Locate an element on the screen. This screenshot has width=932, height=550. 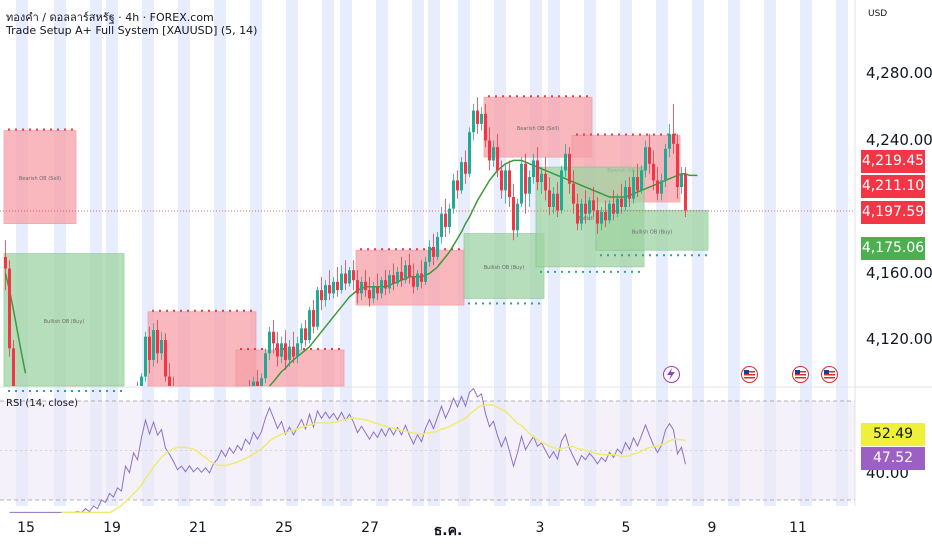
time-tick-label: 5 is located at coordinates (626, 528).